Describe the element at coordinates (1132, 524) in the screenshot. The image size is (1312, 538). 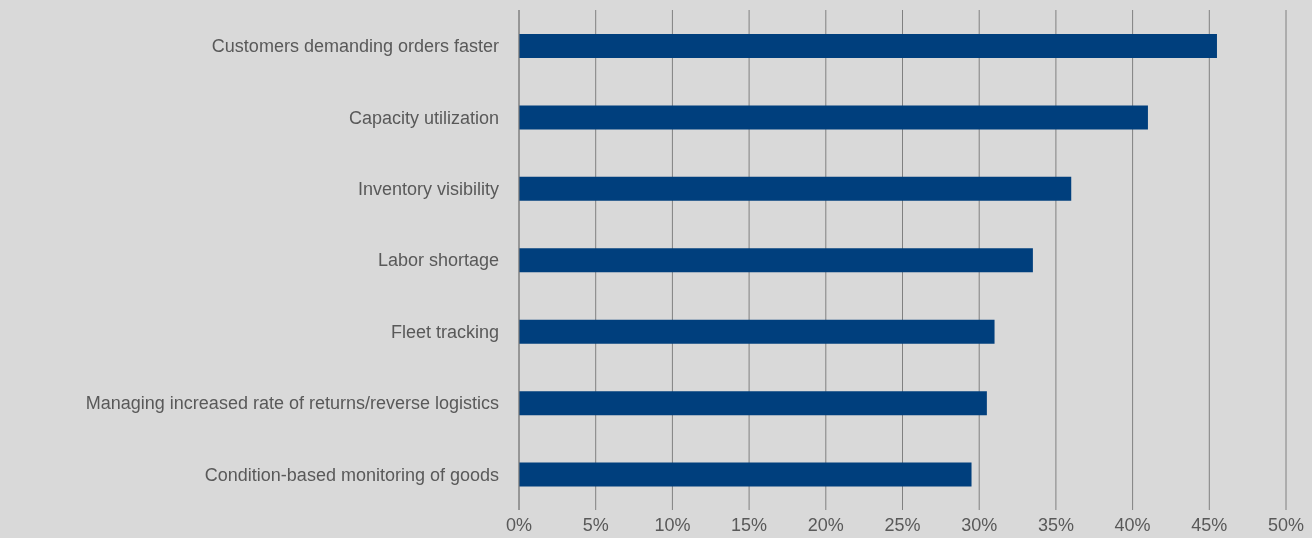
I see `x-tick-label: 40%` at that location.